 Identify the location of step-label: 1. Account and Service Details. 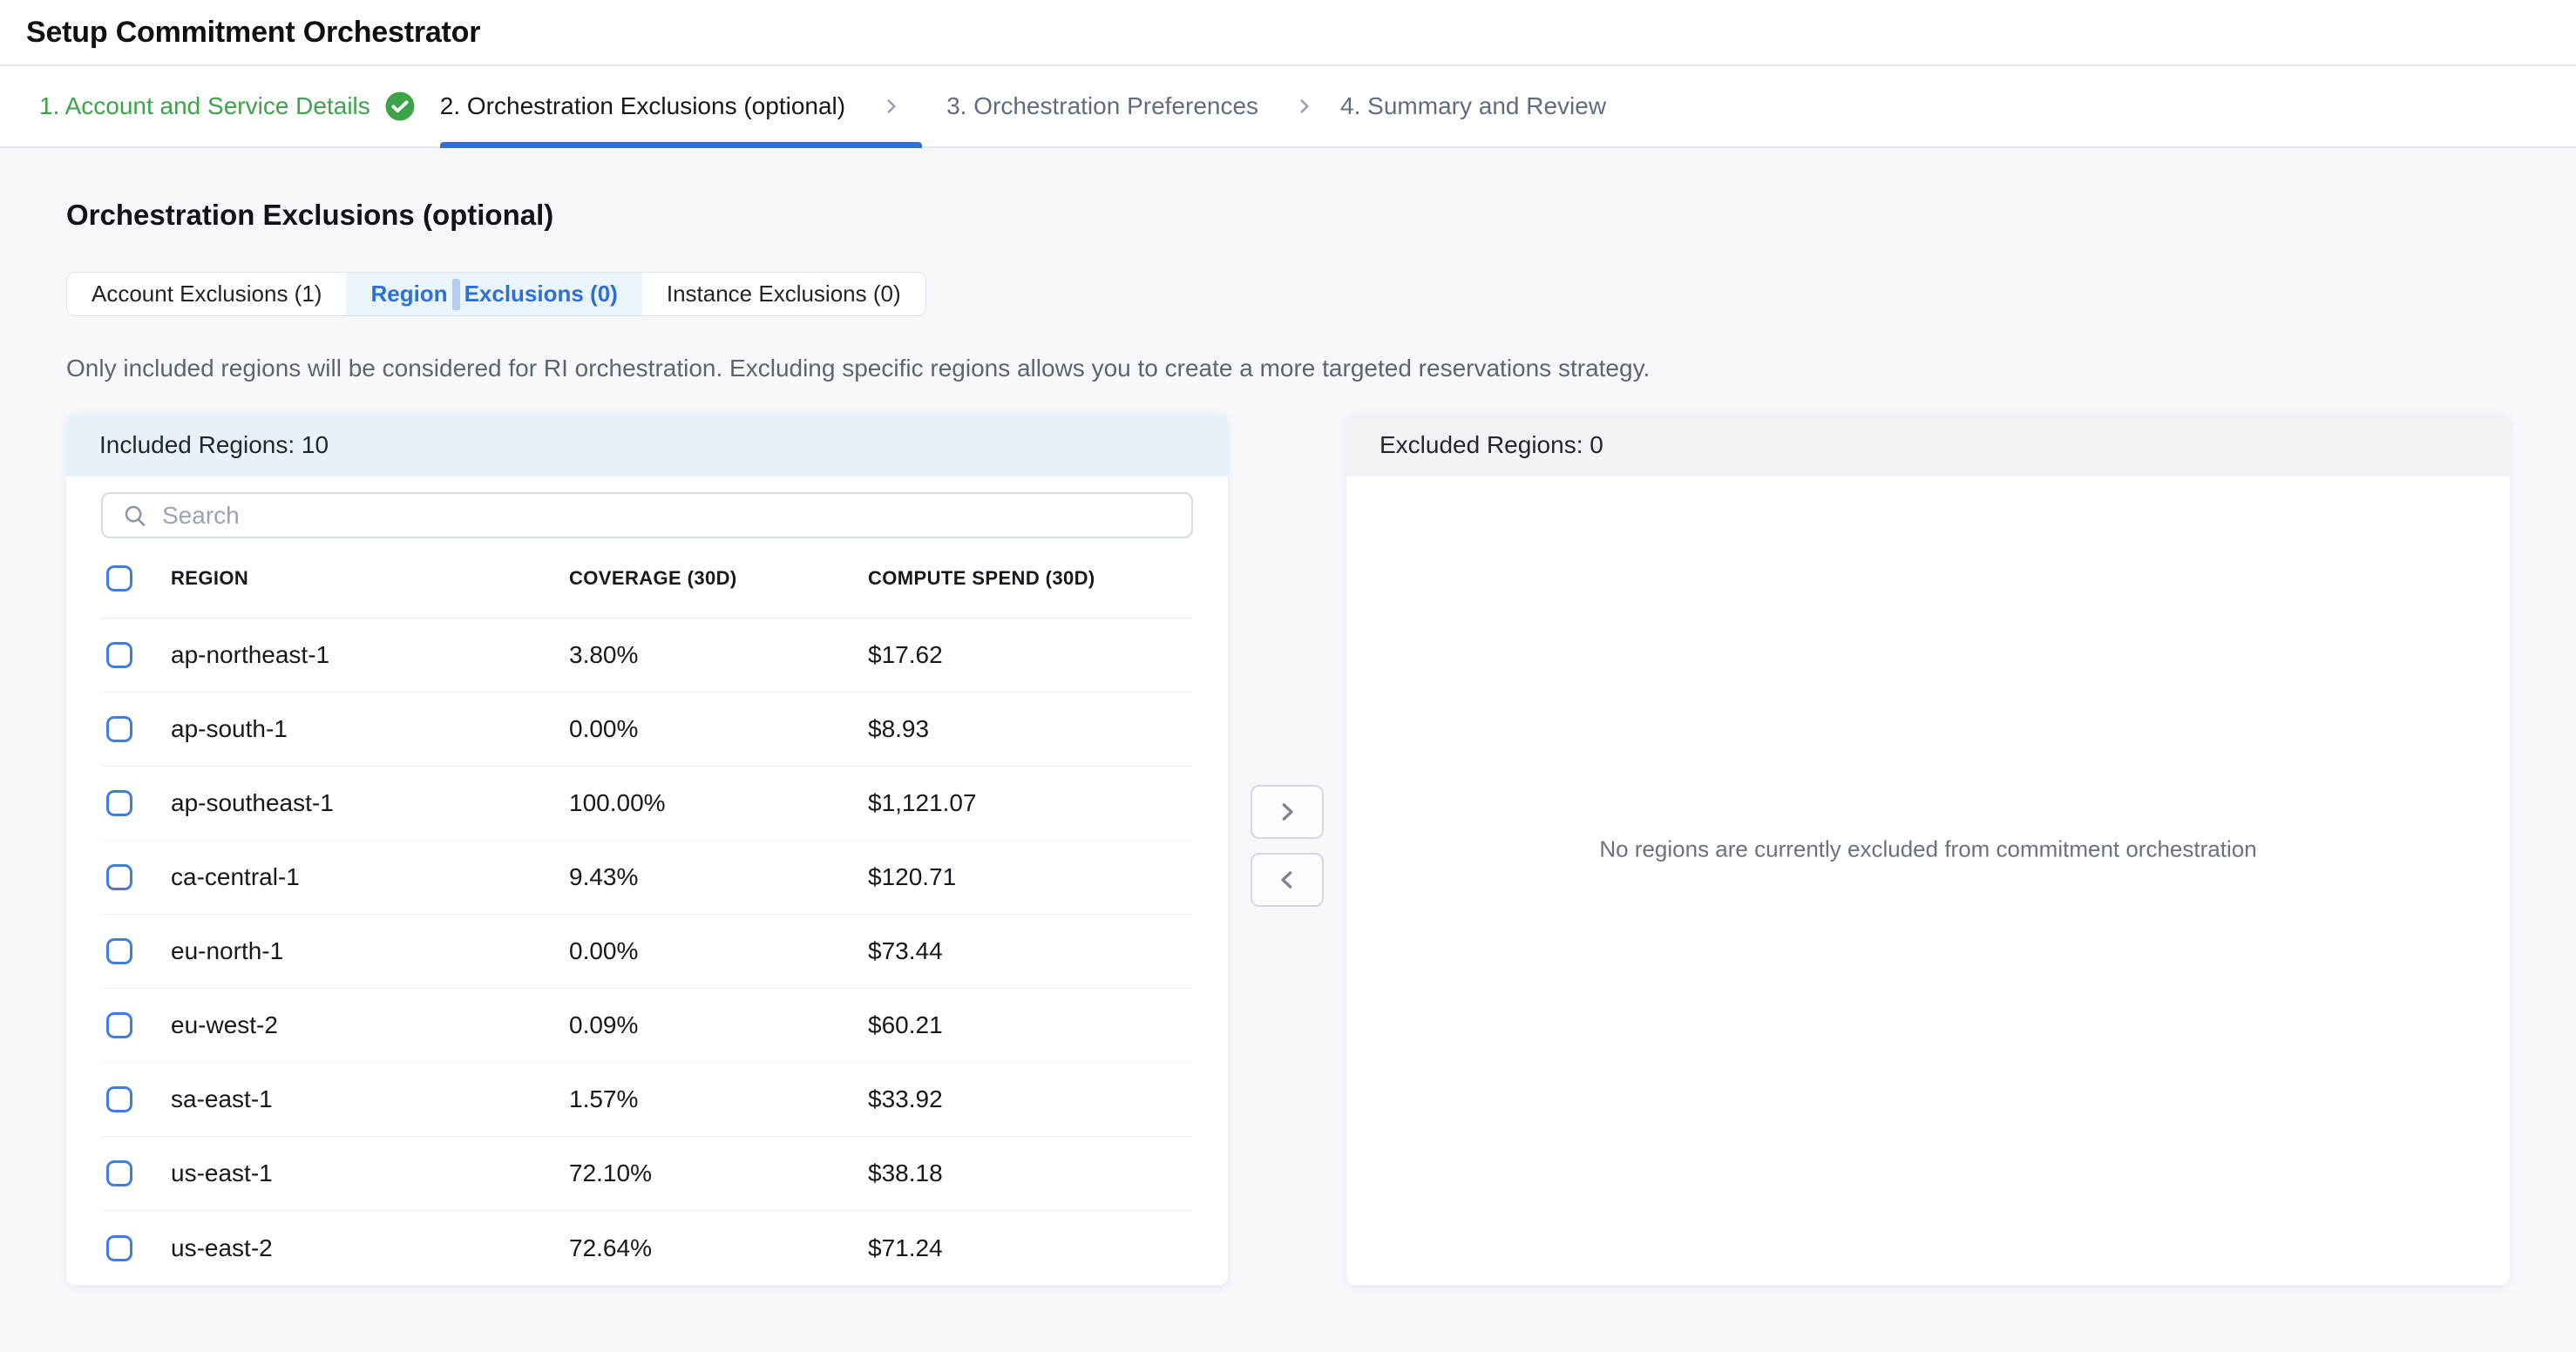
(205, 105).